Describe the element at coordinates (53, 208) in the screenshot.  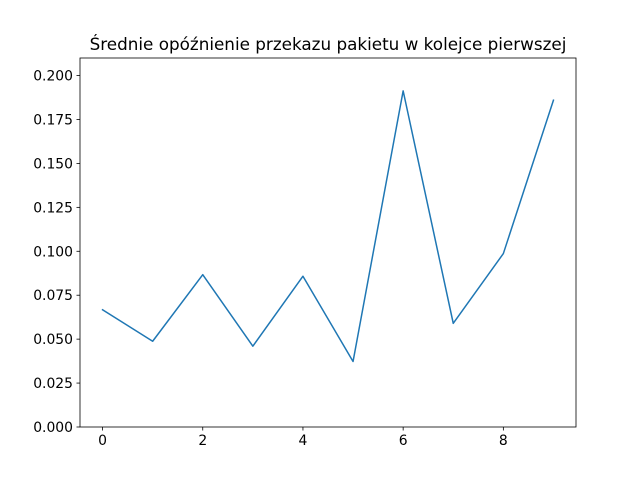
I see `y-tick-label: 0.125` at that location.